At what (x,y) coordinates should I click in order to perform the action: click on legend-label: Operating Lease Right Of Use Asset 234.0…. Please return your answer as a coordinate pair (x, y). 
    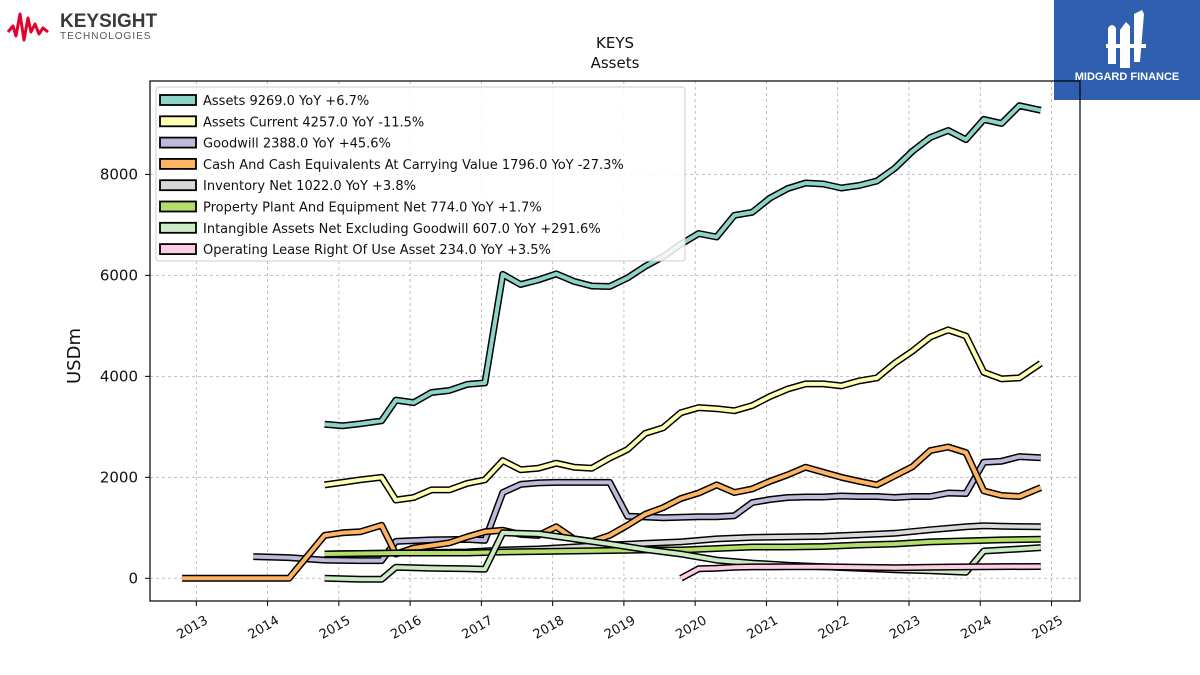
    Looking at the image, I should click on (377, 250).